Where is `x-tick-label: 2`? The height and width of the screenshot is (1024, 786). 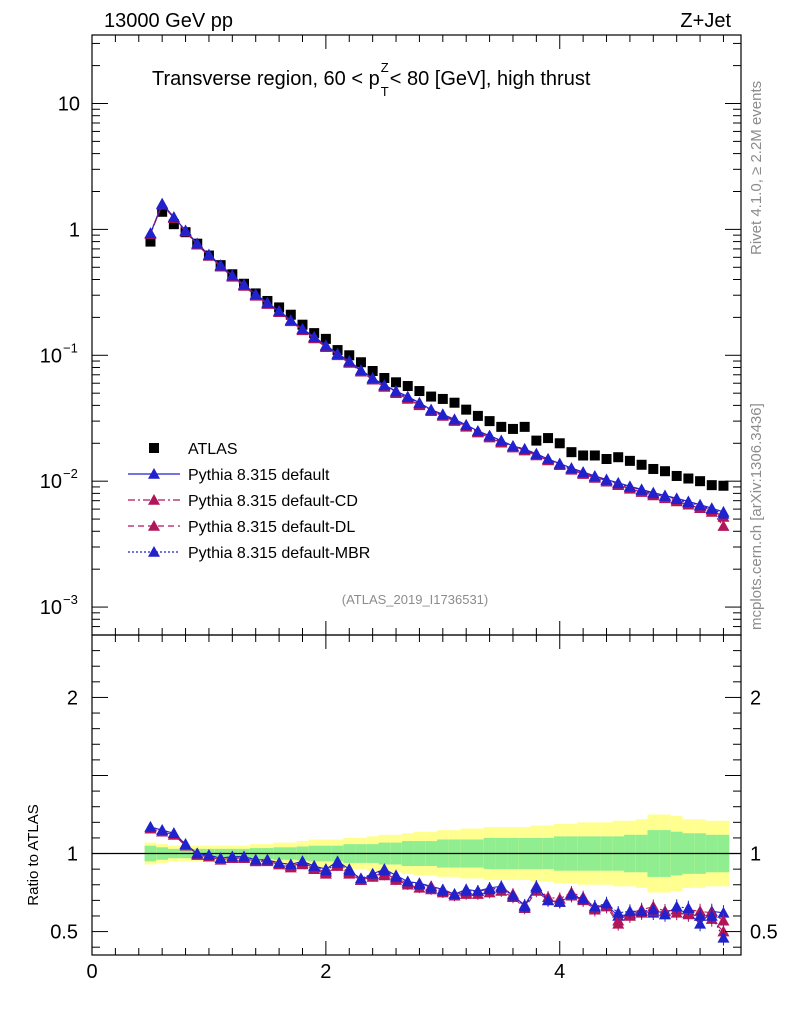 x-tick-label: 2 is located at coordinates (325, 972).